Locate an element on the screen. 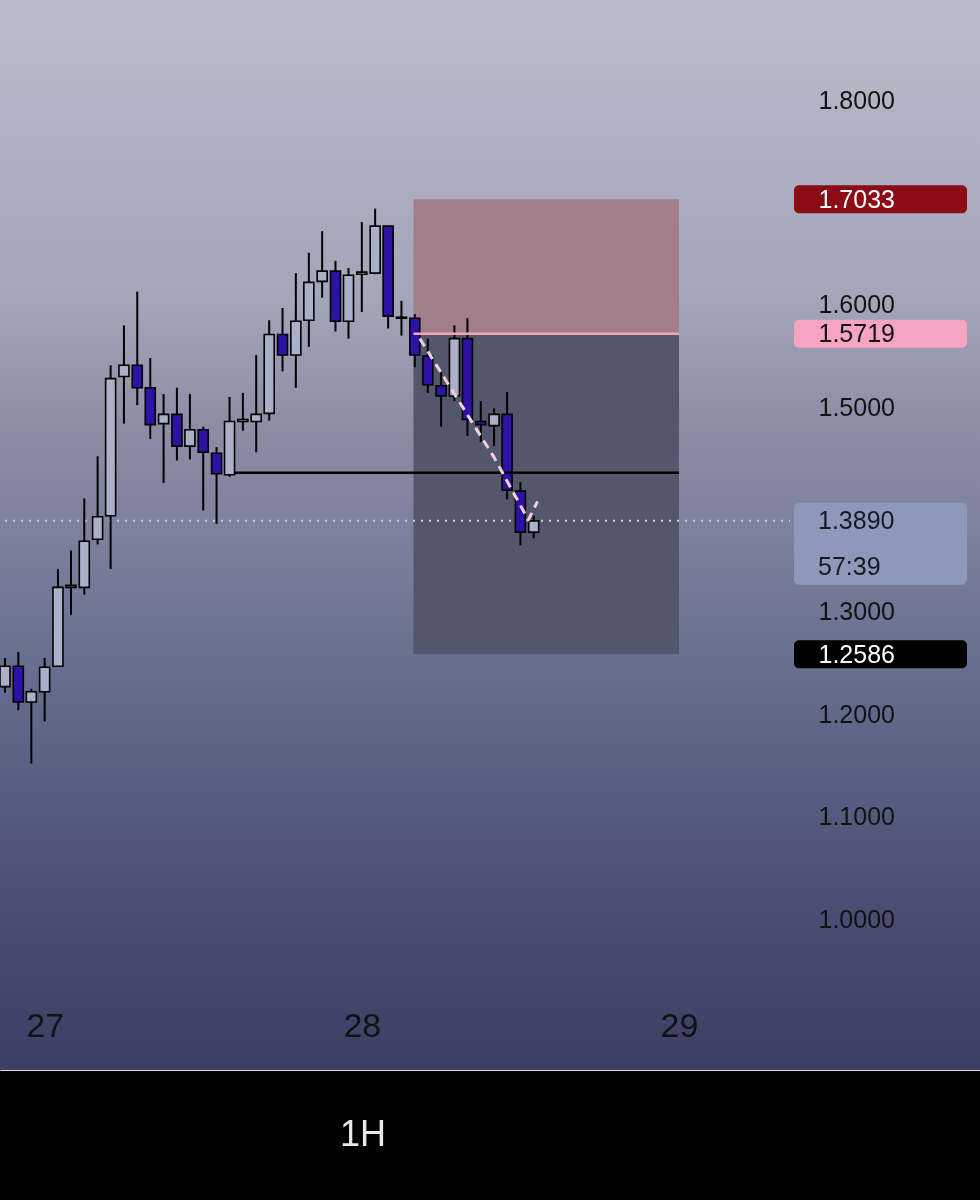 Image resolution: width=980 pixels, height=1200 pixels. y-tick-label: 1.1000 is located at coordinates (856, 816).